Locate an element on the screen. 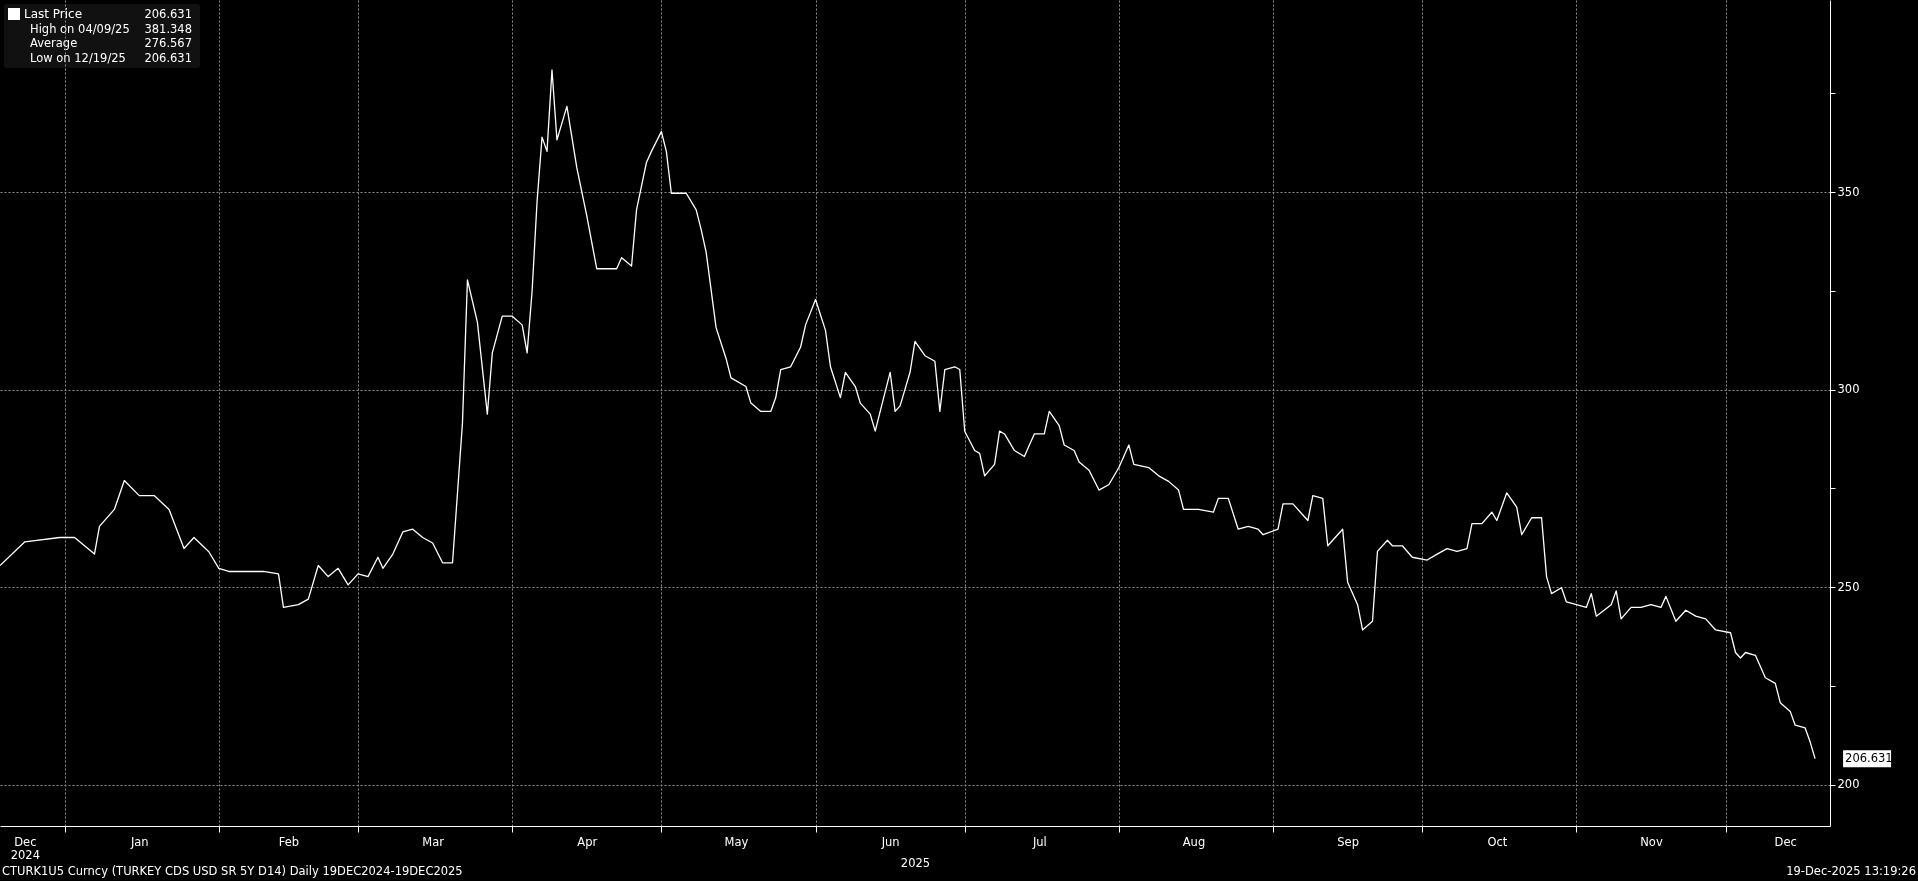 The image size is (1918, 881). x-tick-label: Jan is located at coordinates (139, 841).